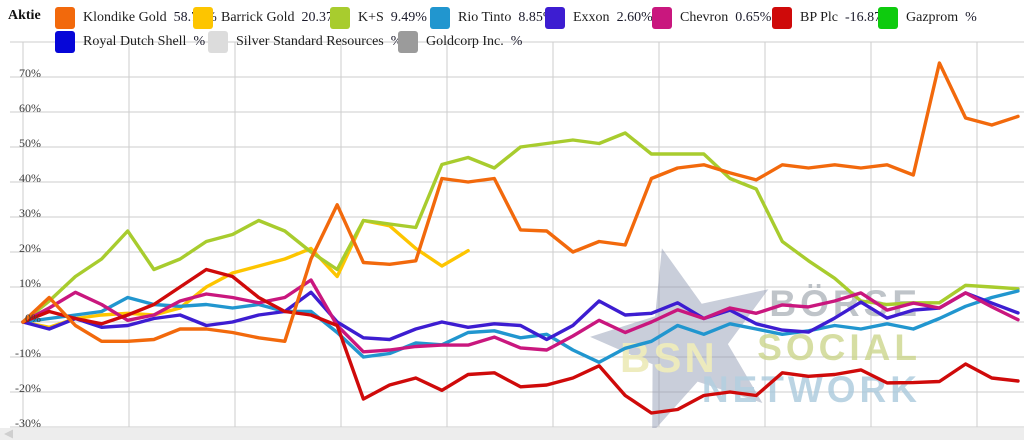  What do you see at coordinates (408, 42) in the screenshot?
I see `legend-swatch-goldcorp-inc` at bounding box center [408, 42].